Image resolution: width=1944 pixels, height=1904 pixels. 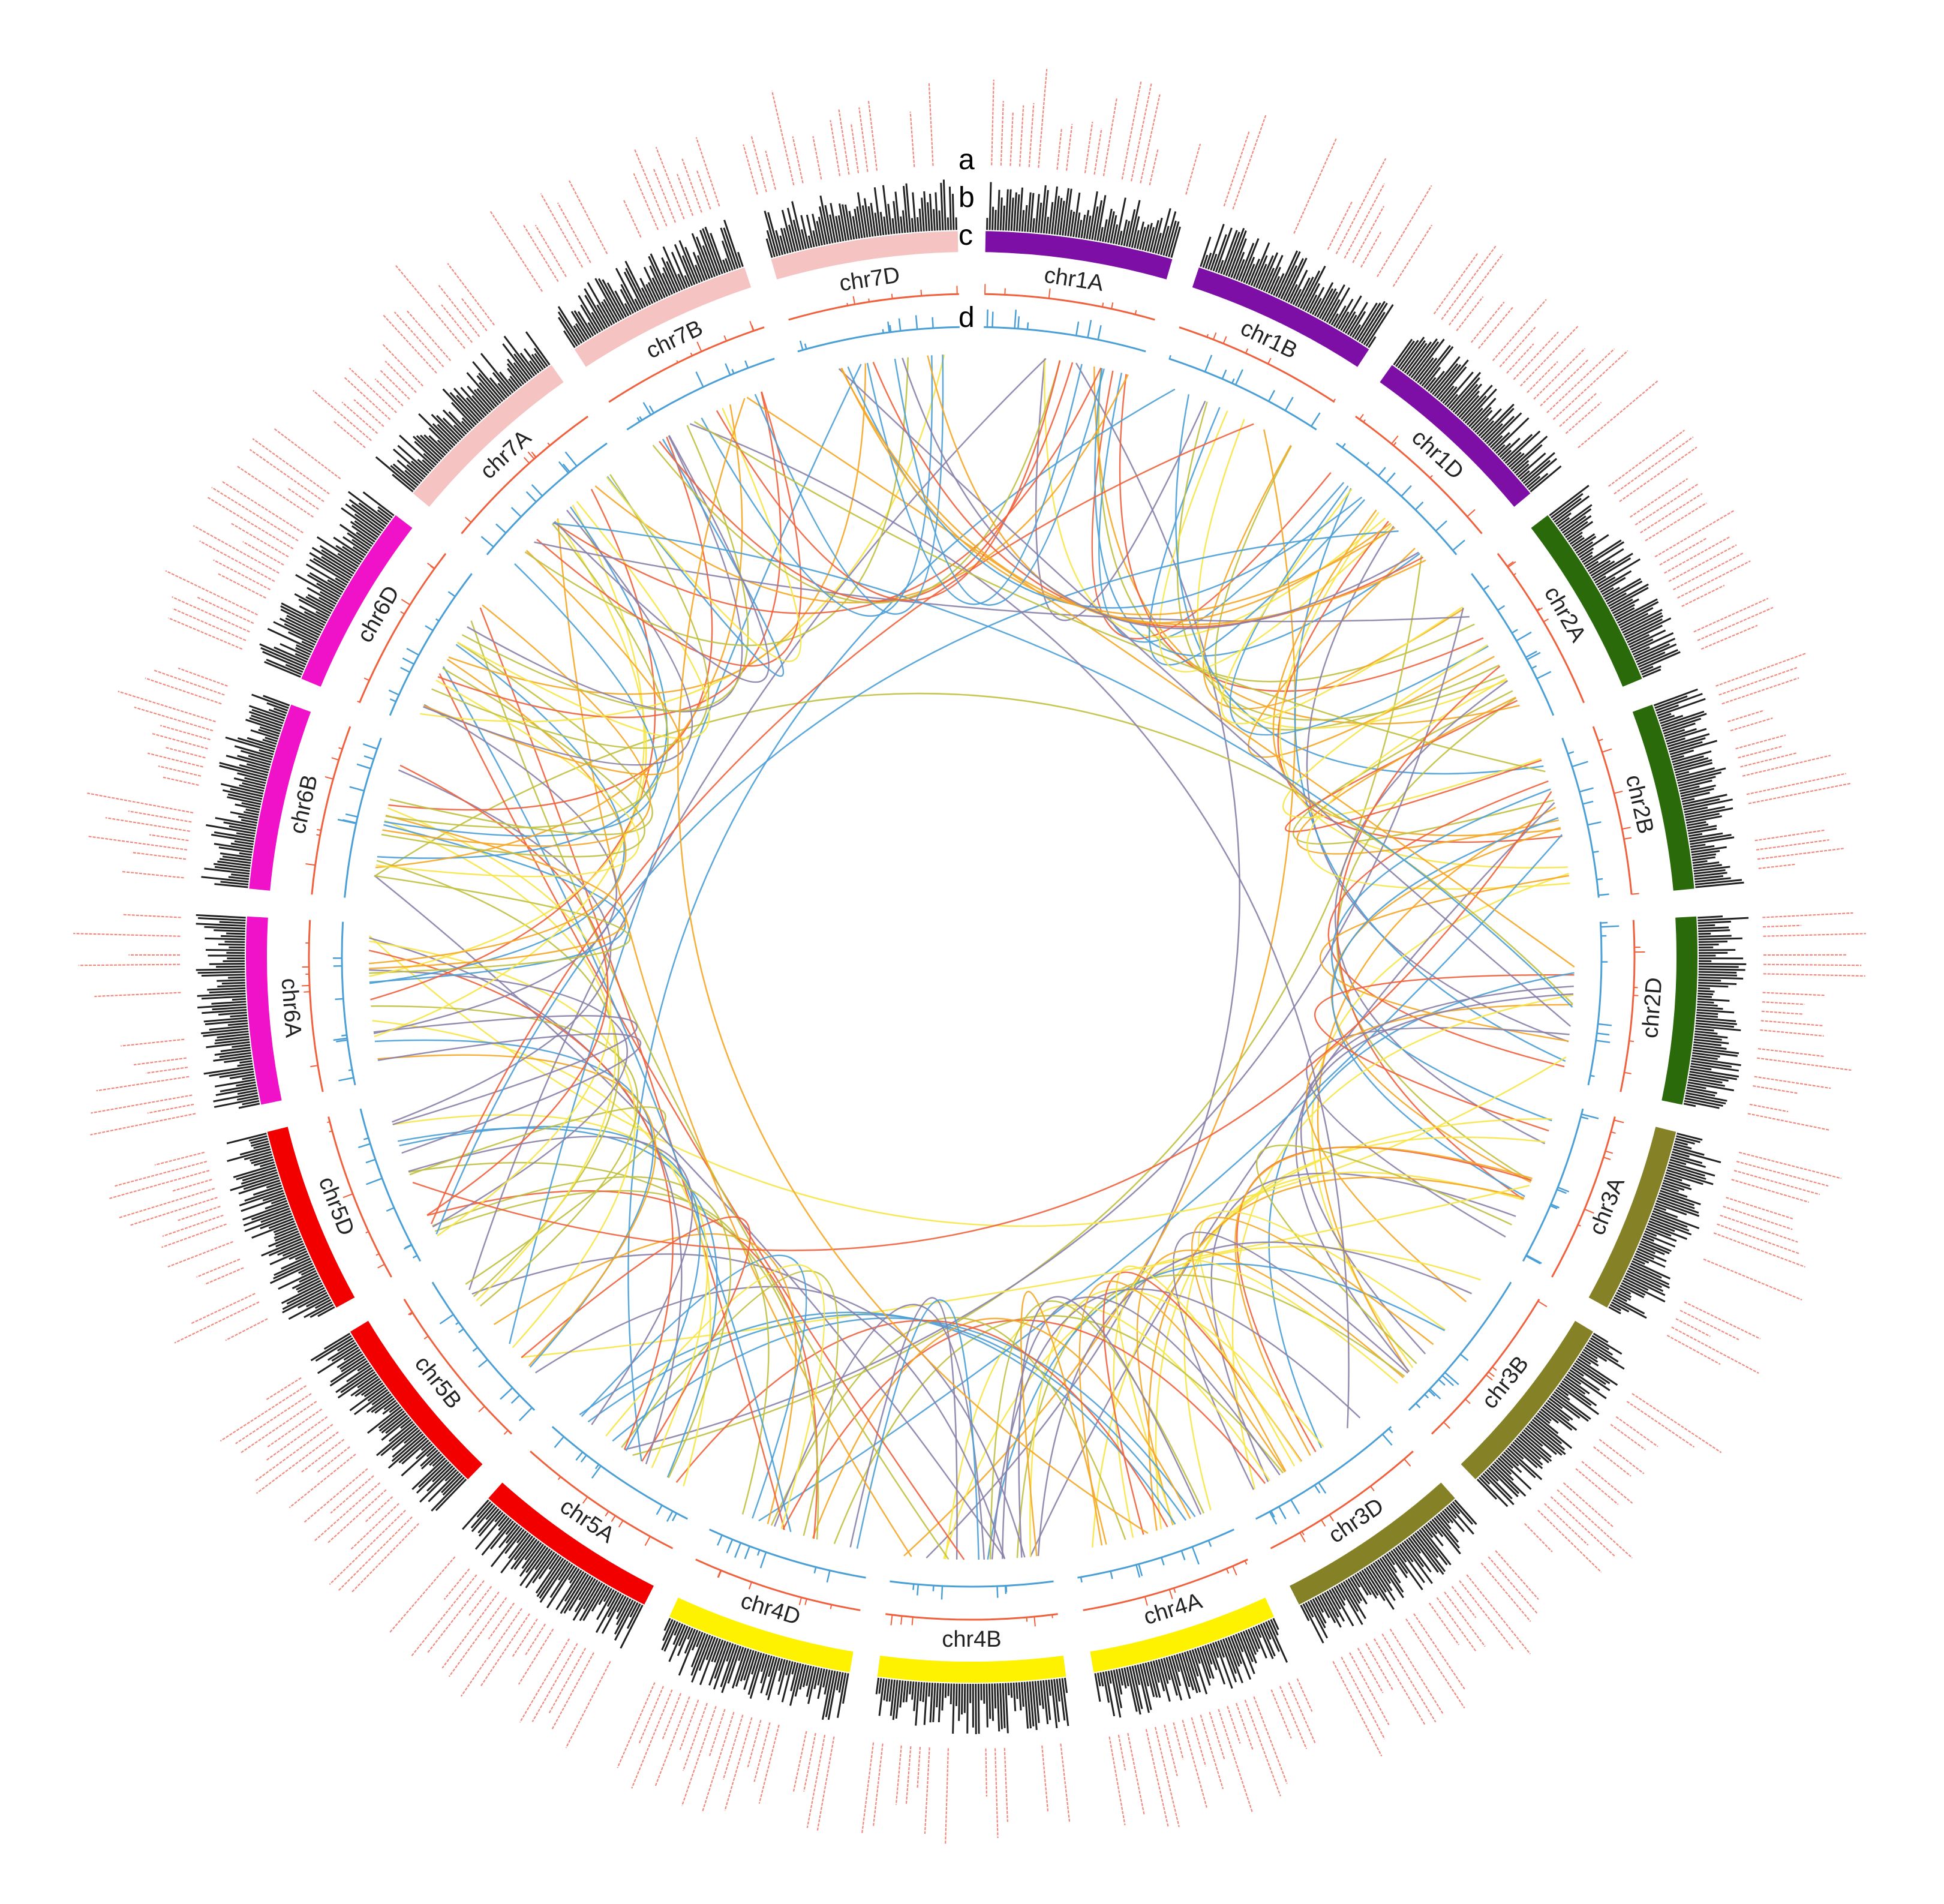 What do you see at coordinates (1372, 1544) in the screenshot?
I see `chromosome-band-chr3d` at bounding box center [1372, 1544].